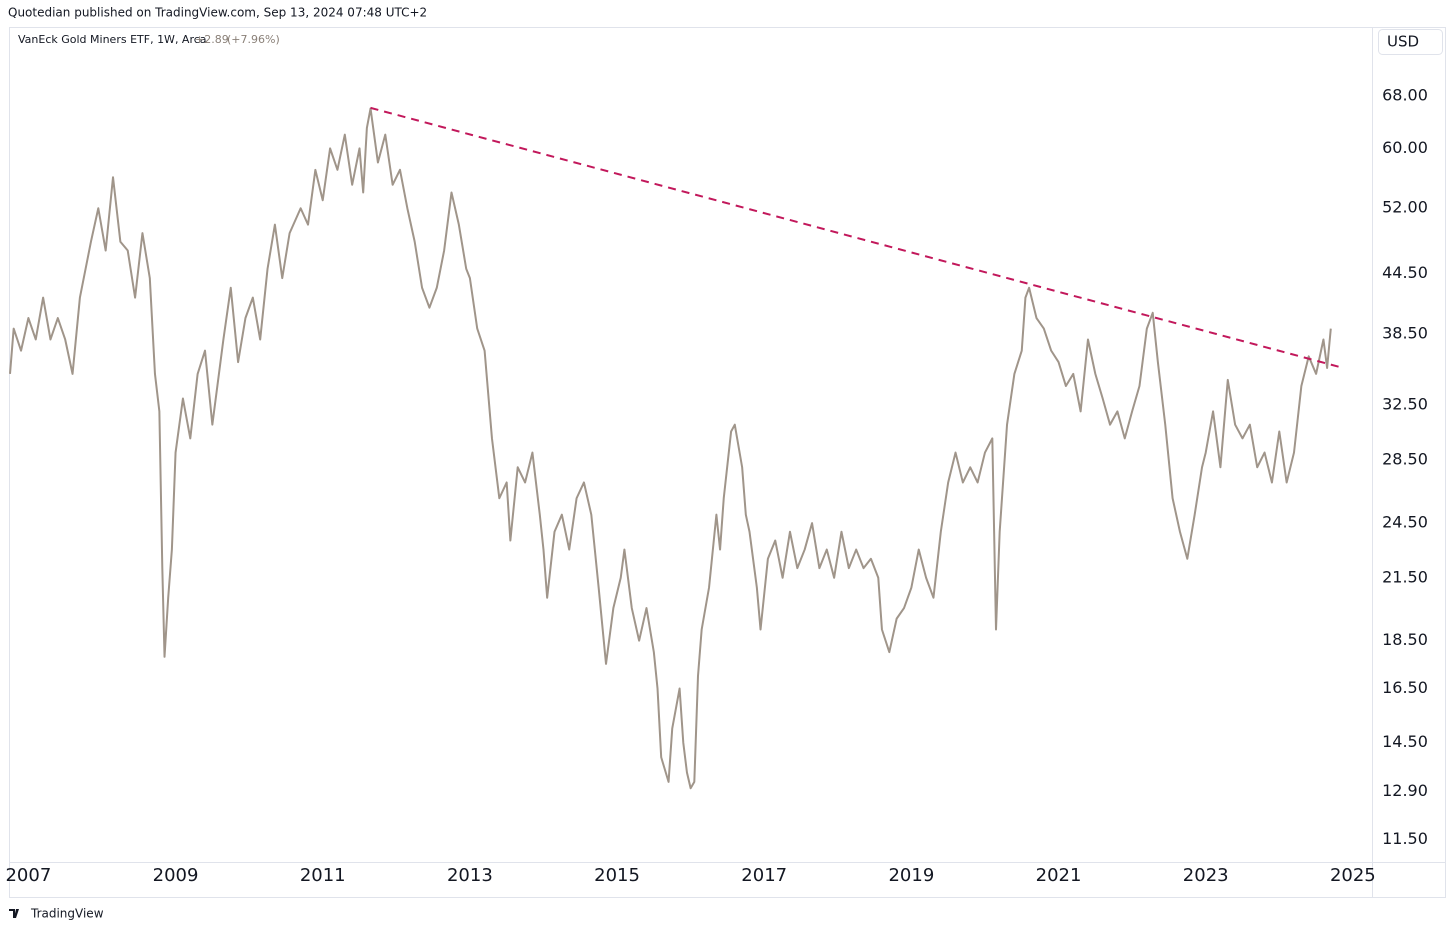  I want to click on footer-logo, so click(14, 913).